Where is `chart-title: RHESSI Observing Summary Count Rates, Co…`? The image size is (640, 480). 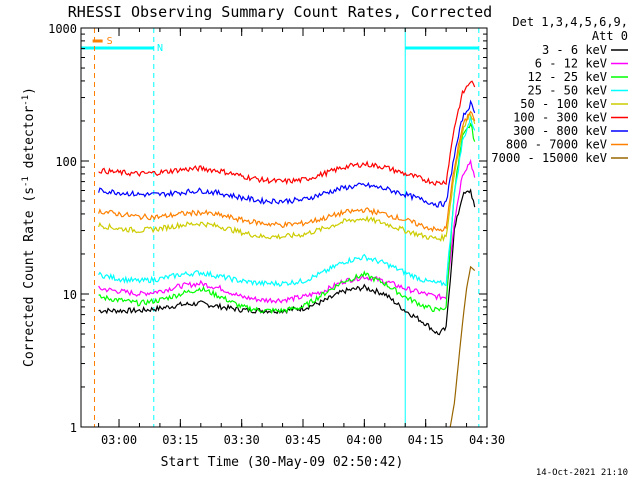 chart-title: RHESSI Observing Summary Count Rates, Co… is located at coordinates (280, 12).